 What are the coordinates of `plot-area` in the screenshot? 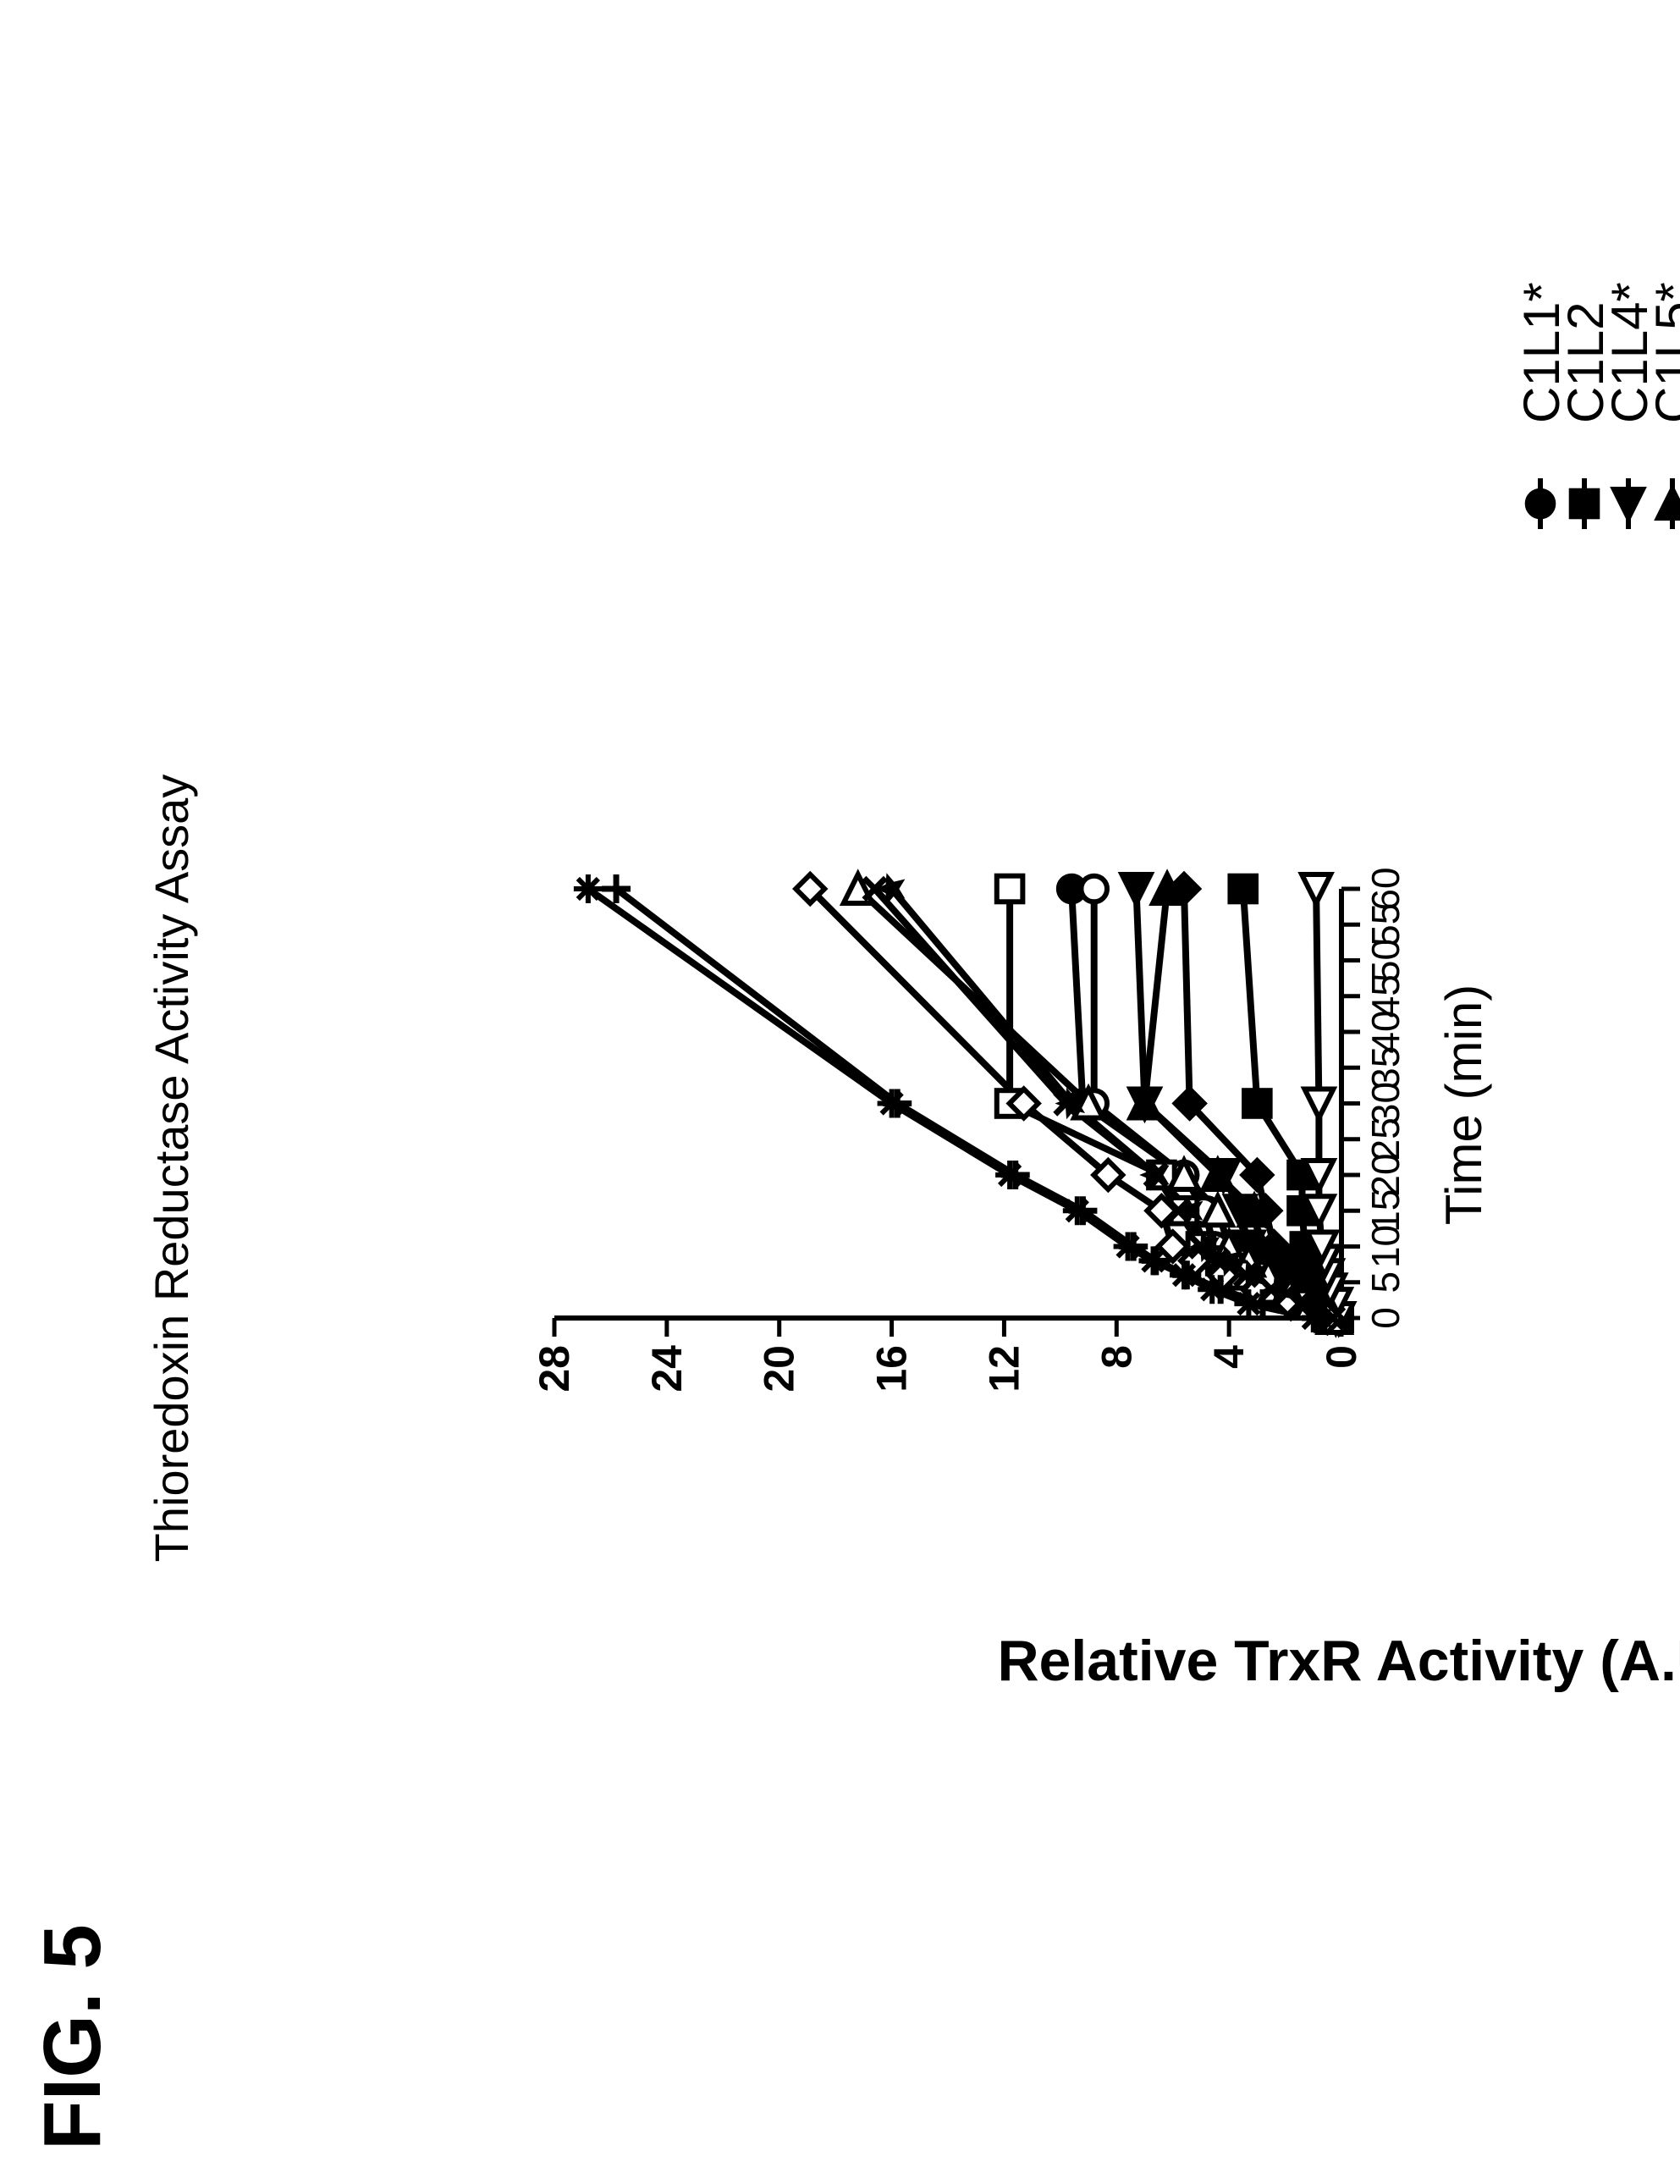 It's located at (965, 1104).